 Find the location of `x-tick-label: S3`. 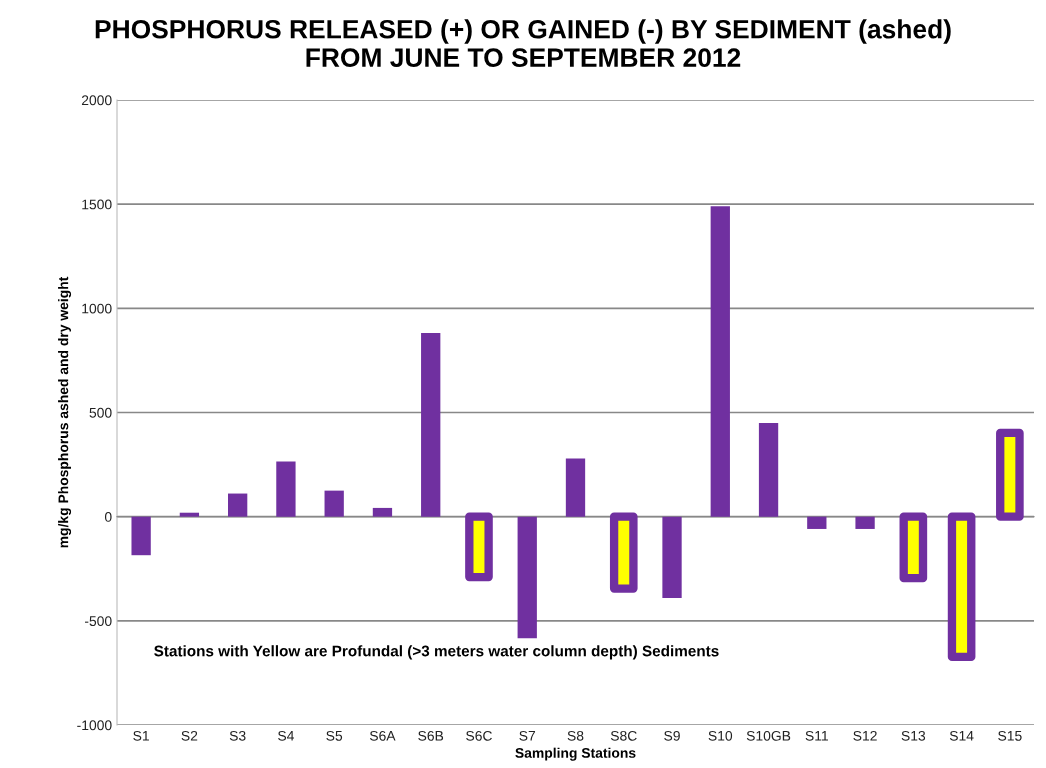

x-tick-label: S3 is located at coordinates (237, 735).